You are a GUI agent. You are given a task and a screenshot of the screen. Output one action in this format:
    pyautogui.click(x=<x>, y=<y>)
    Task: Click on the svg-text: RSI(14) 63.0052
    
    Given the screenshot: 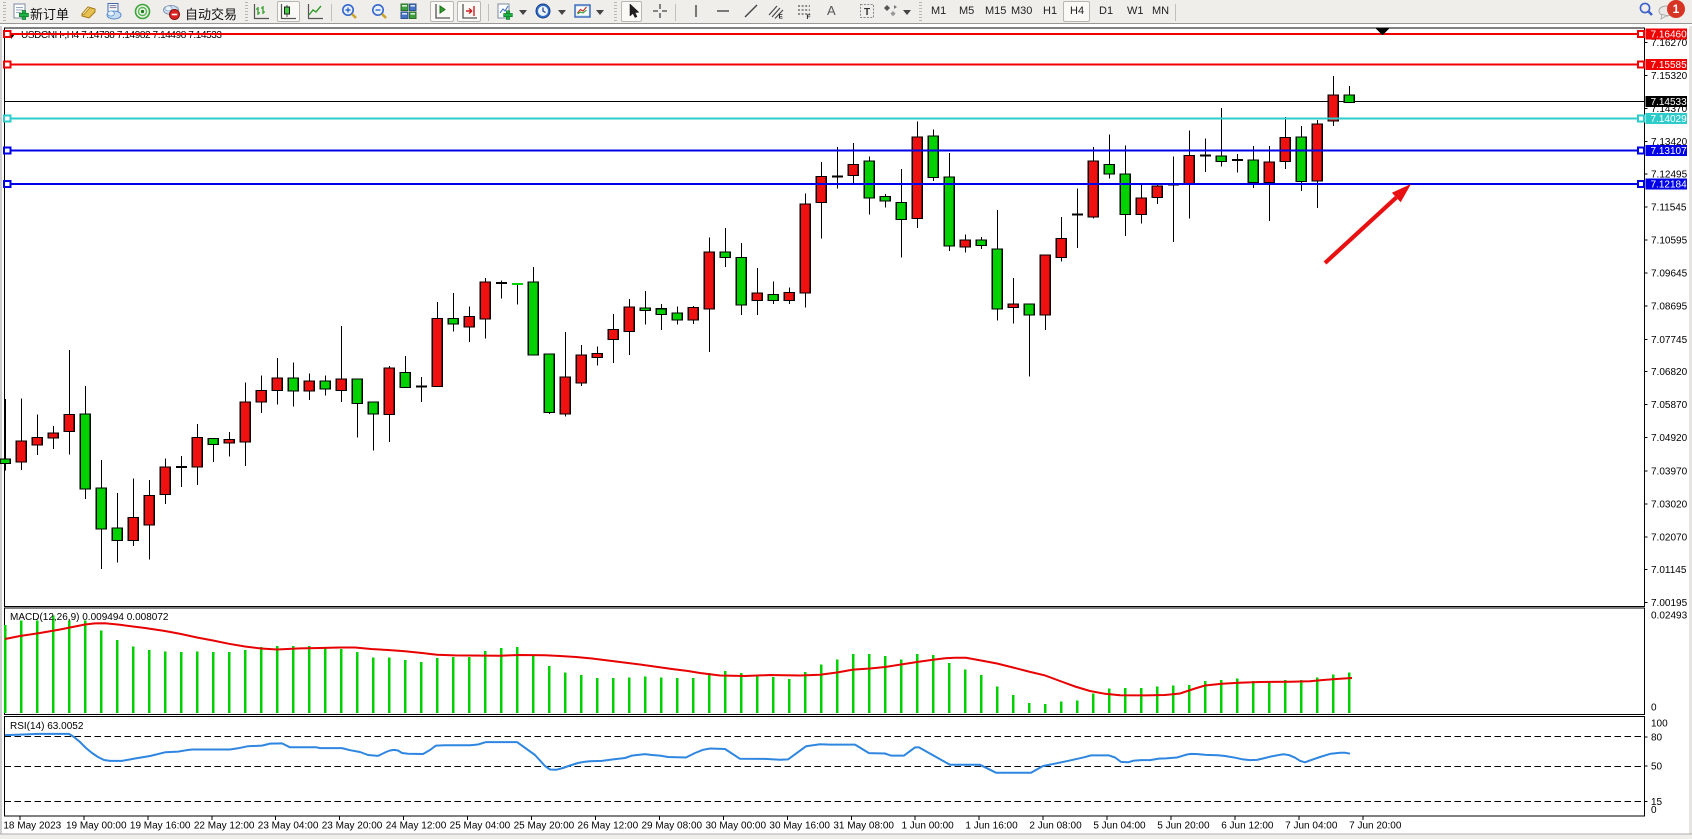 What is the action you would take?
    pyautogui.click(x=47, y=726)
    